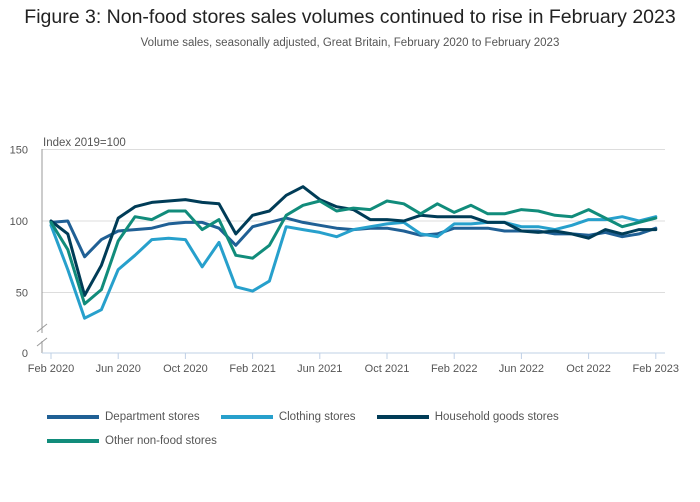 This screenshot has height=502, width=700. What do you see at coordinates (161, 441) in the screenshot?
I see `legend-label: Other non-food stores` at bounding box center [161, 441].